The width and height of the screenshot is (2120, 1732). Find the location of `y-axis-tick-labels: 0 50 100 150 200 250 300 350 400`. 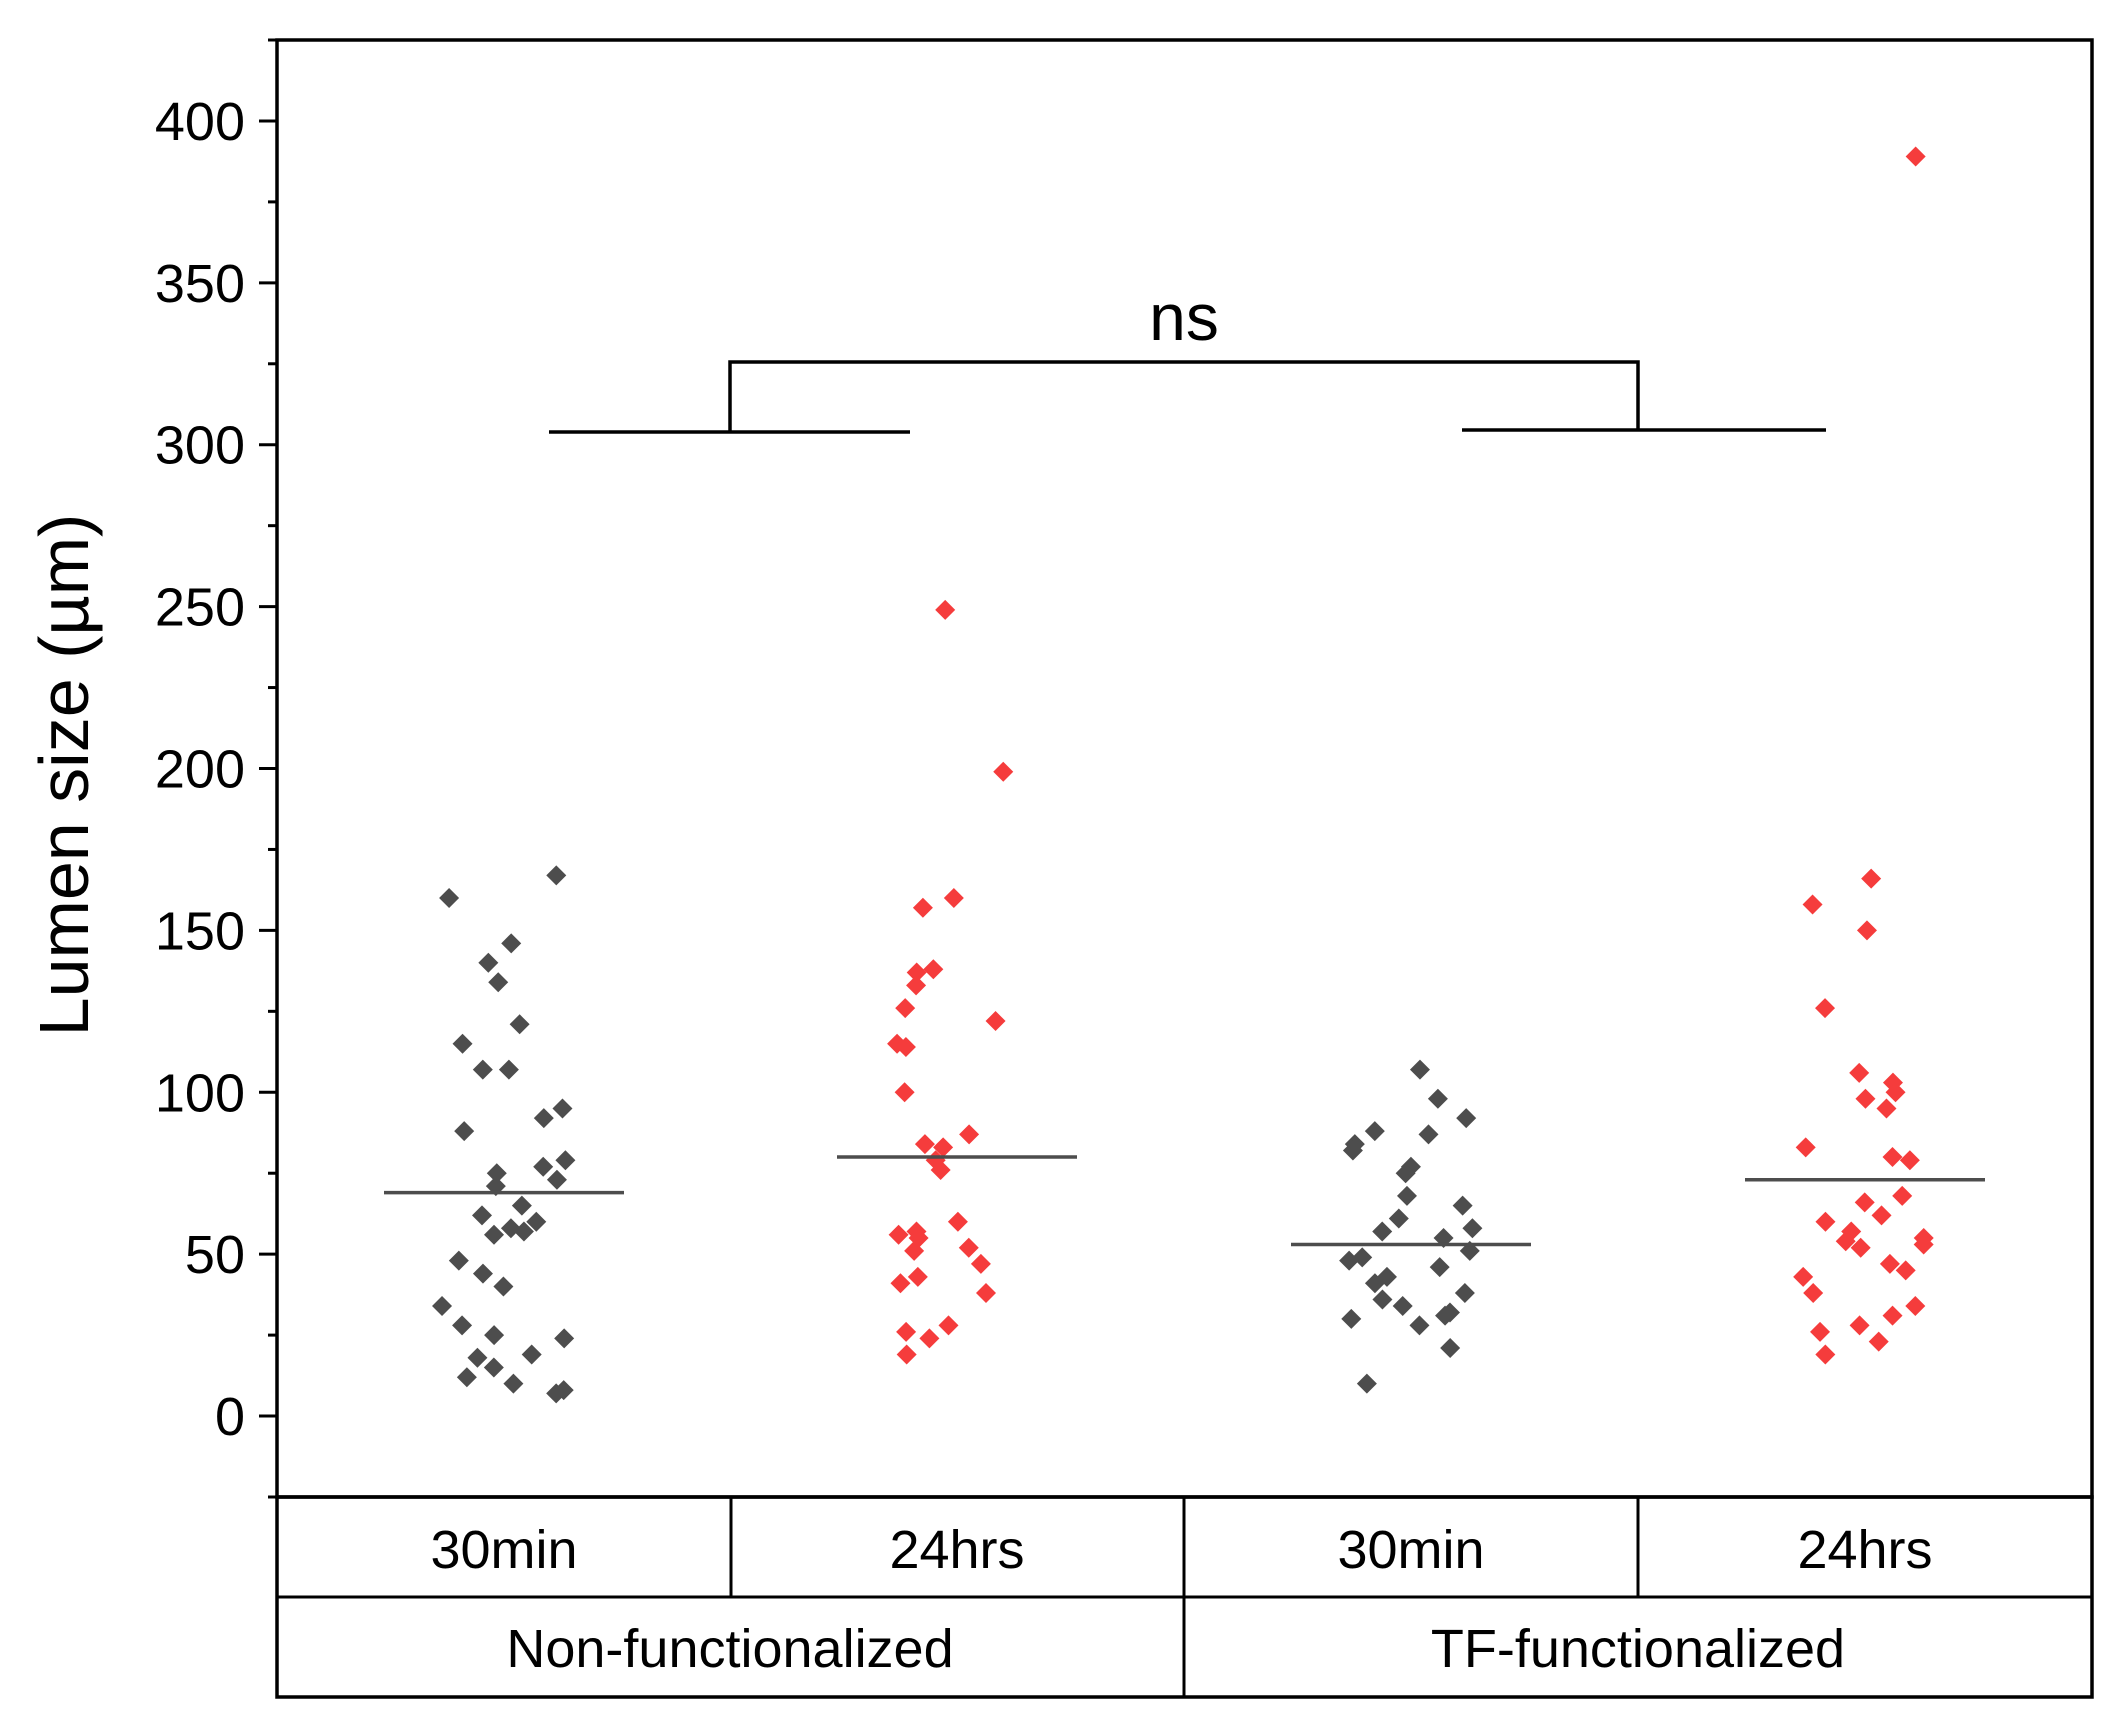

y-axis-tick-labels: 0 50 100 150 200 250 300 350 400 is located at coordinates (200, 769).